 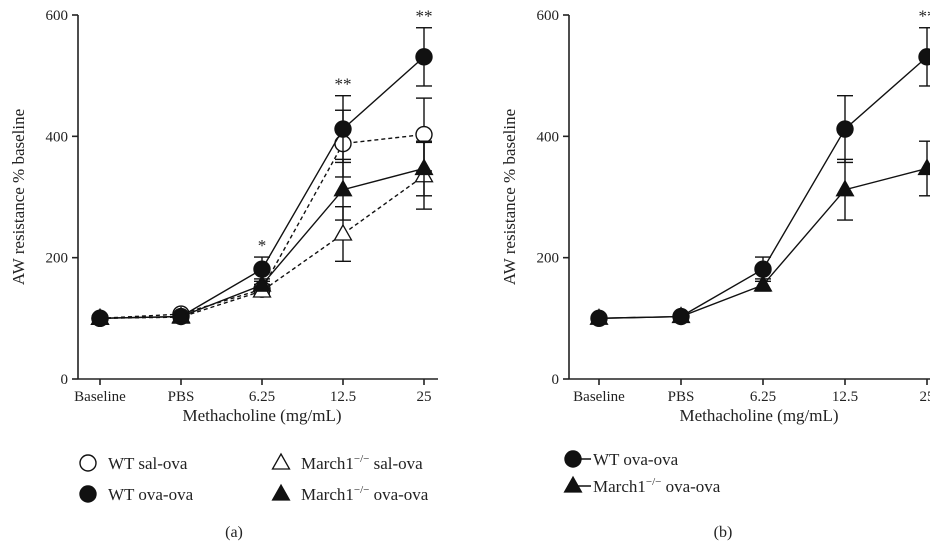 I want to click on panel-label: (b), so click(x=723, y=532).